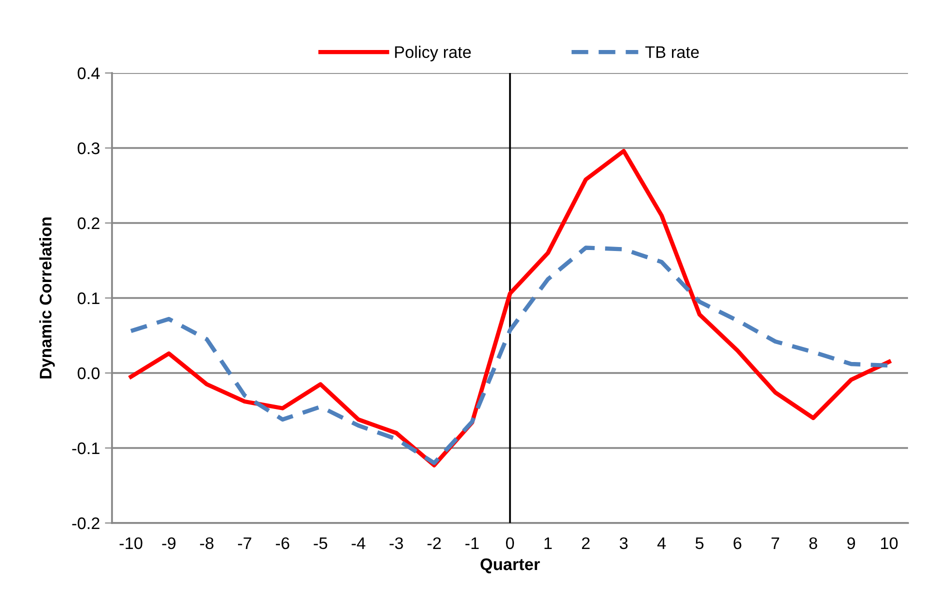 The width and height of the screenshot is (931, 597). What do you see at coordinates (776, 543) in the screenshot?
I see `x-tick-label: 7` at bounding box center [776, 543].